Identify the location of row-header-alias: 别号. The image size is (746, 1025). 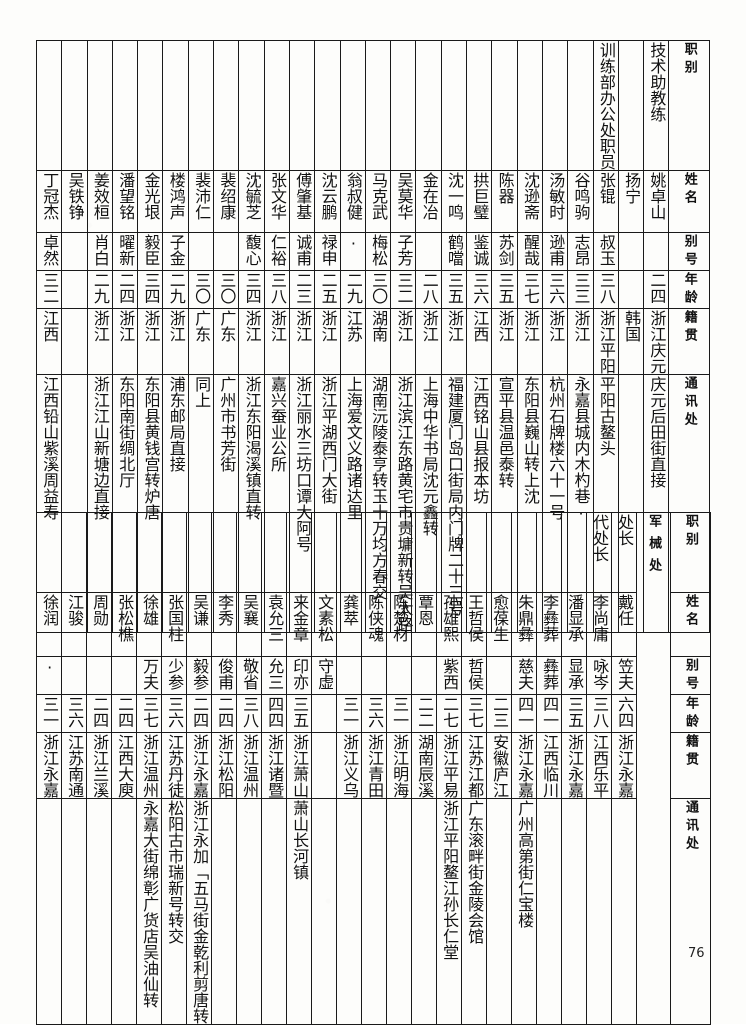
(690, 675).